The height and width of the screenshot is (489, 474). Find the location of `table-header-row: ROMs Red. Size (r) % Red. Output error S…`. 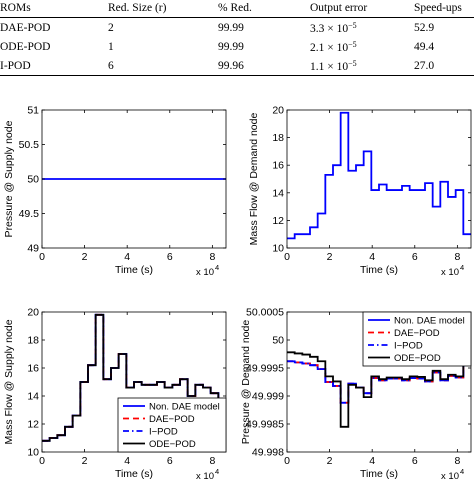

table-header-row: ROMs Red. Size (r) % Red. Output error S… is located at coordinates (237, 9).